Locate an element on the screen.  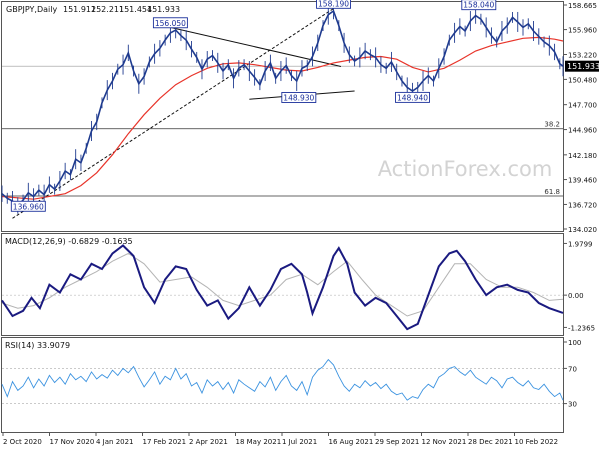
price-tick-label: 153.220 is located at coordinates (582, 55).